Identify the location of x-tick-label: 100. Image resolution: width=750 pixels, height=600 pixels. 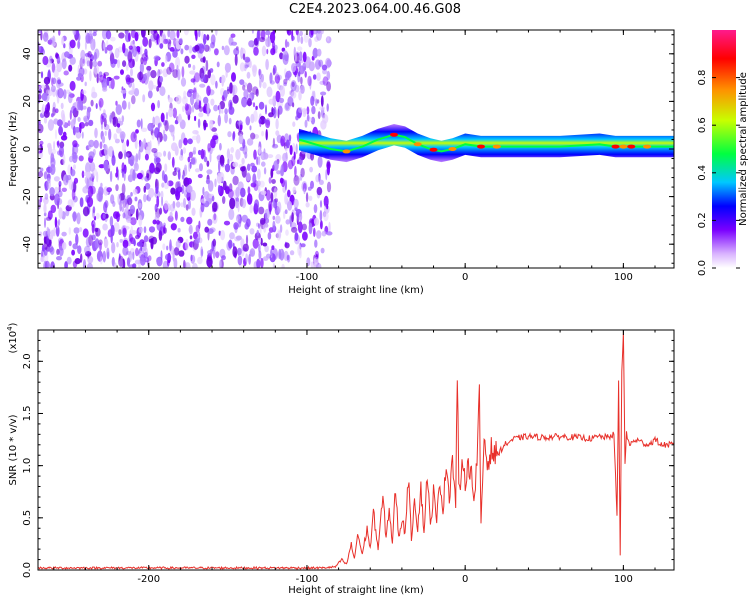
(623, 579).